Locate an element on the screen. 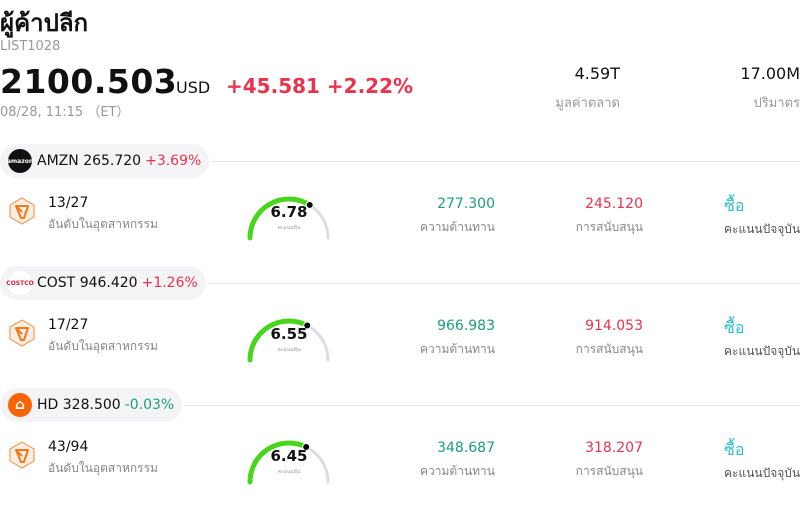 This screenshot has width=800, height=510. stock-score-value: 6.55 is located at coordinates (289, 334).